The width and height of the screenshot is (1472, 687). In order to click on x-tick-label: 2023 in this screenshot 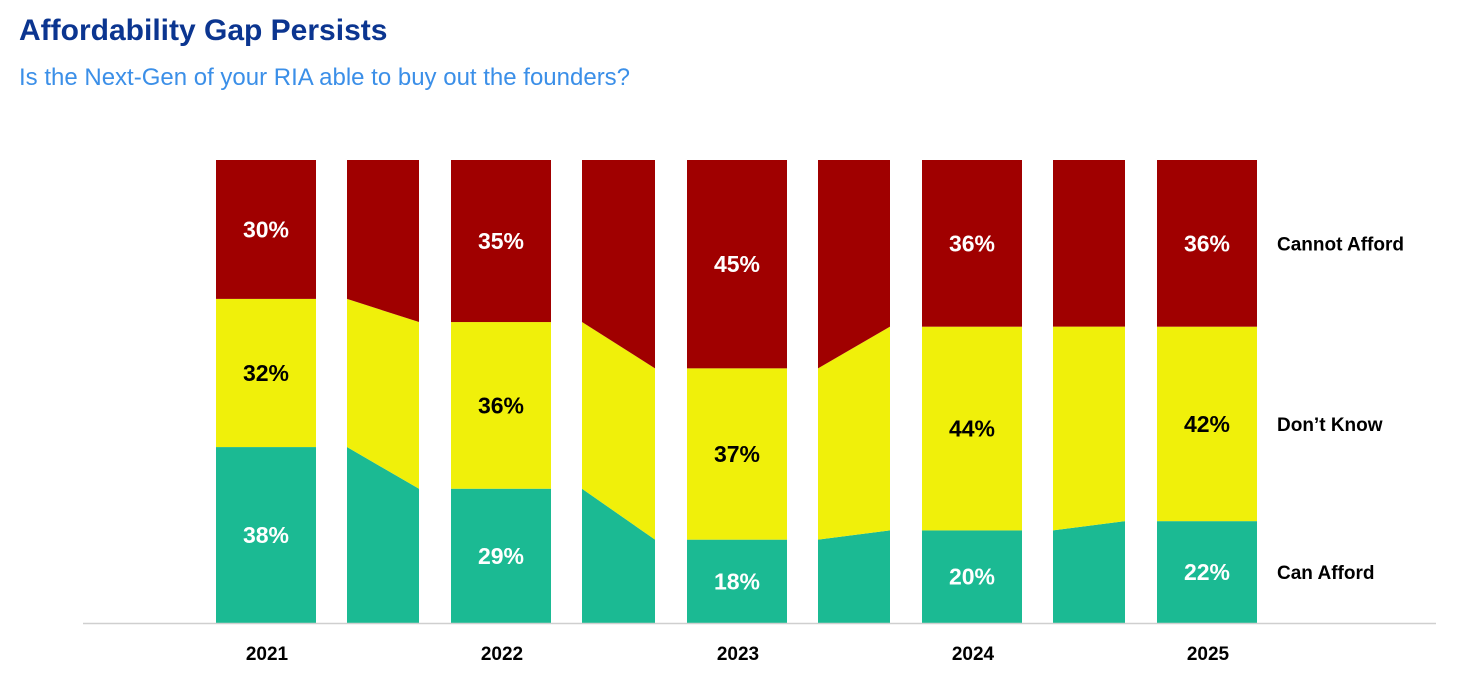, I will do `click(738, 654)`.